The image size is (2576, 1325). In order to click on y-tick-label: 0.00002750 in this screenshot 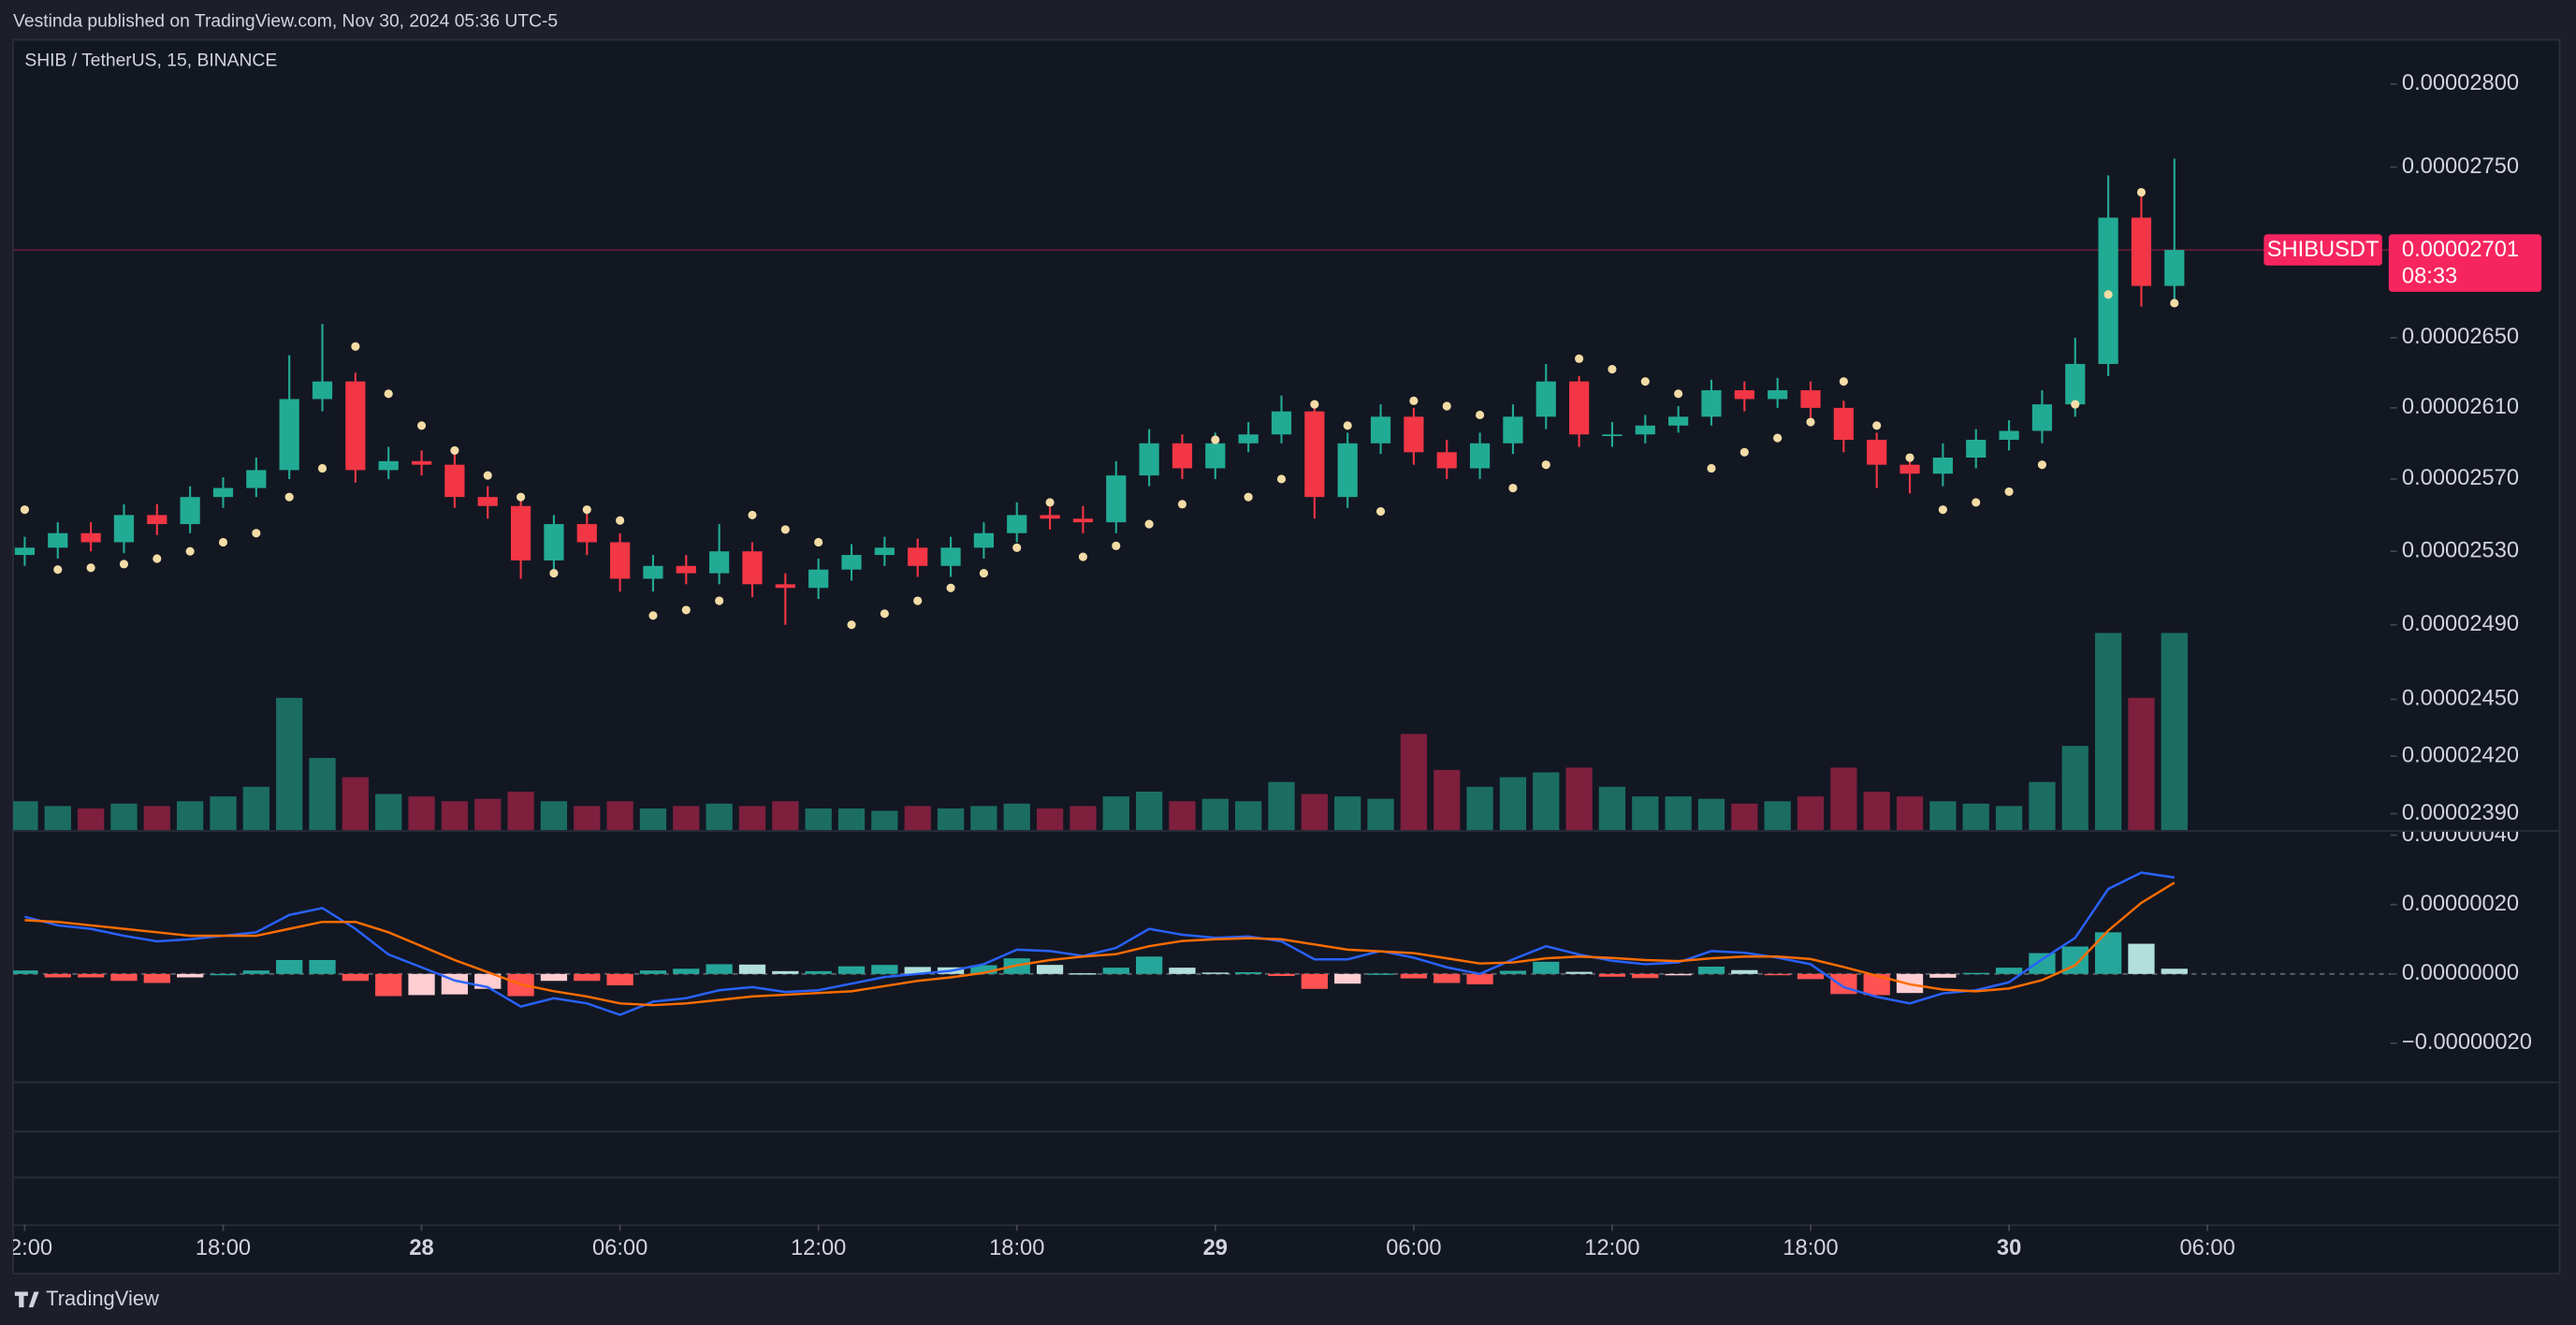, I will do `click(2460, 166)`.